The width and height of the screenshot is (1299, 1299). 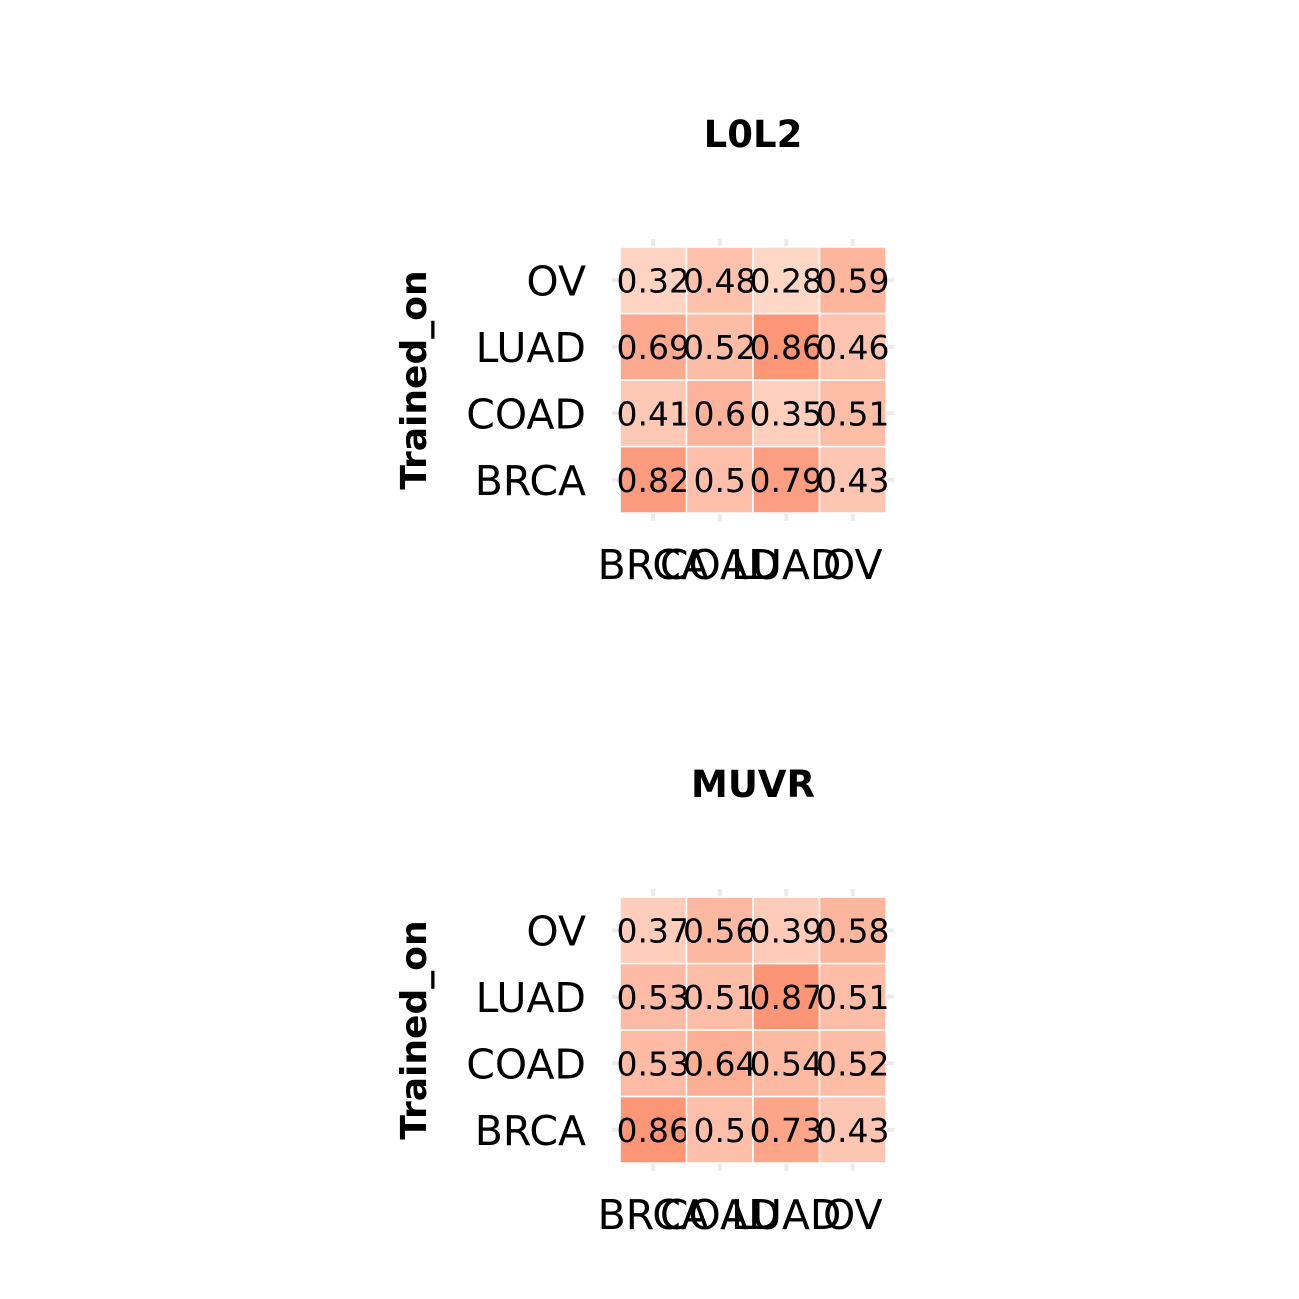 I want to click on heatmap-cell-brca-luad, so click(x=786, y=1129).